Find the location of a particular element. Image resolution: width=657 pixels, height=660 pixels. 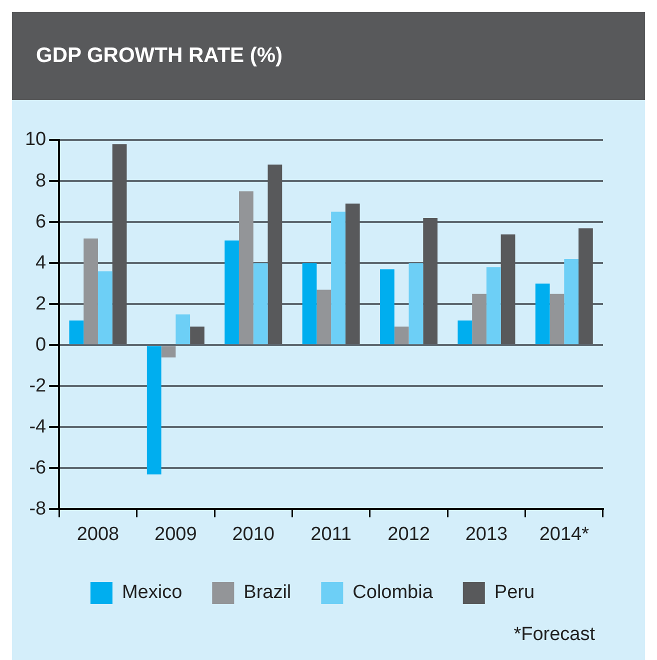

y-tick-label: -8 is located at coordinates (37, 509).